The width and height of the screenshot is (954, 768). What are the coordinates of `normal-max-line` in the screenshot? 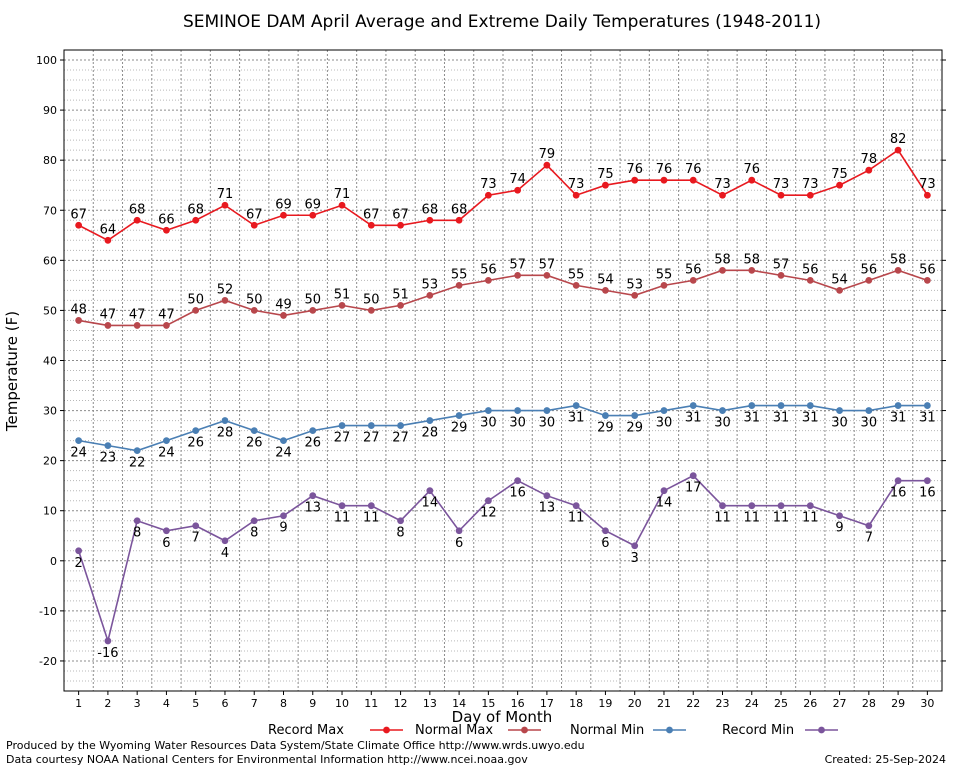 It's located at (503, 298).